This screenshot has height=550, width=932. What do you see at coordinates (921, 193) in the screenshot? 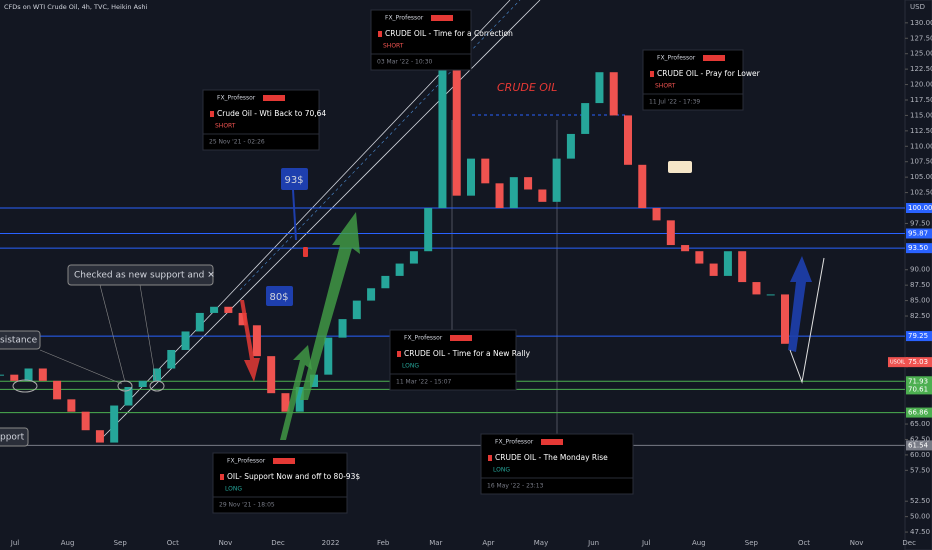
I see `y-tick-label: 102.50` at bounding box center [921, 193].